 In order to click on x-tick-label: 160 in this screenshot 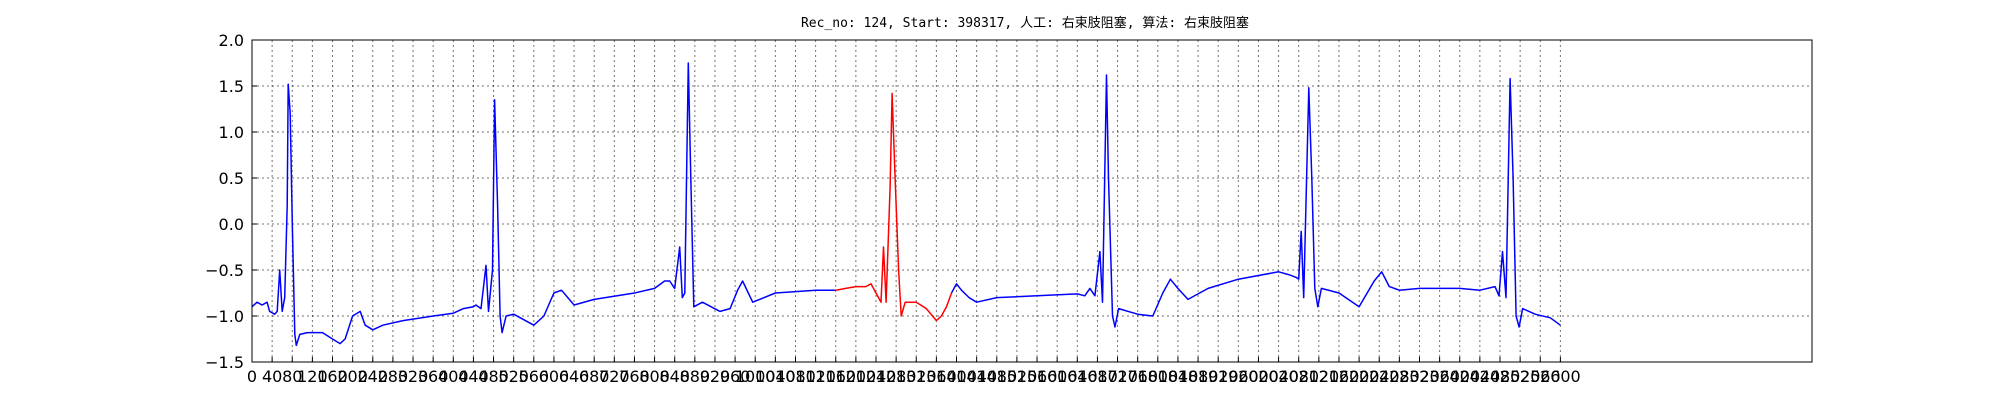, I will do `click(332, 376)`.